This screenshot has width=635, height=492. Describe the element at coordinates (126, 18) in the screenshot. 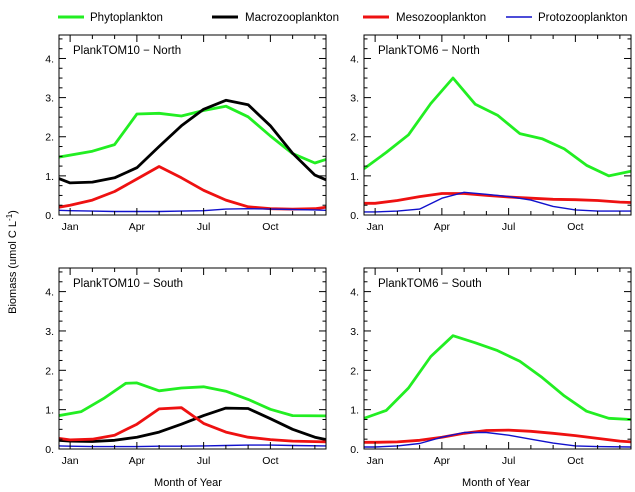

I see `legend-label-0: Phytoplankton` at that location.